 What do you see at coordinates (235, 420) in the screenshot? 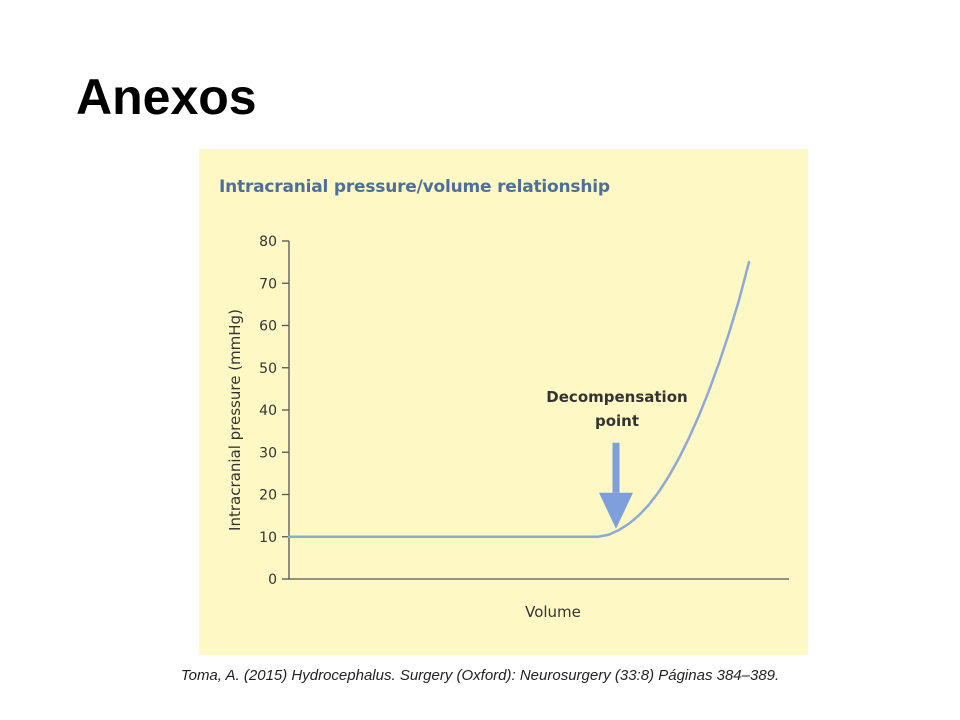
I see `y-axis-label: Intracranial pressure (mmHg)` at bounding box center [235, 420].